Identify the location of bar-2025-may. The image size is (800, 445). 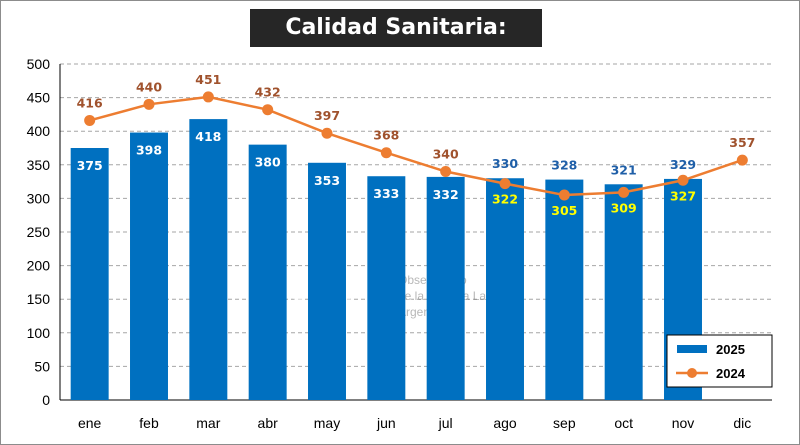
(327, 281).